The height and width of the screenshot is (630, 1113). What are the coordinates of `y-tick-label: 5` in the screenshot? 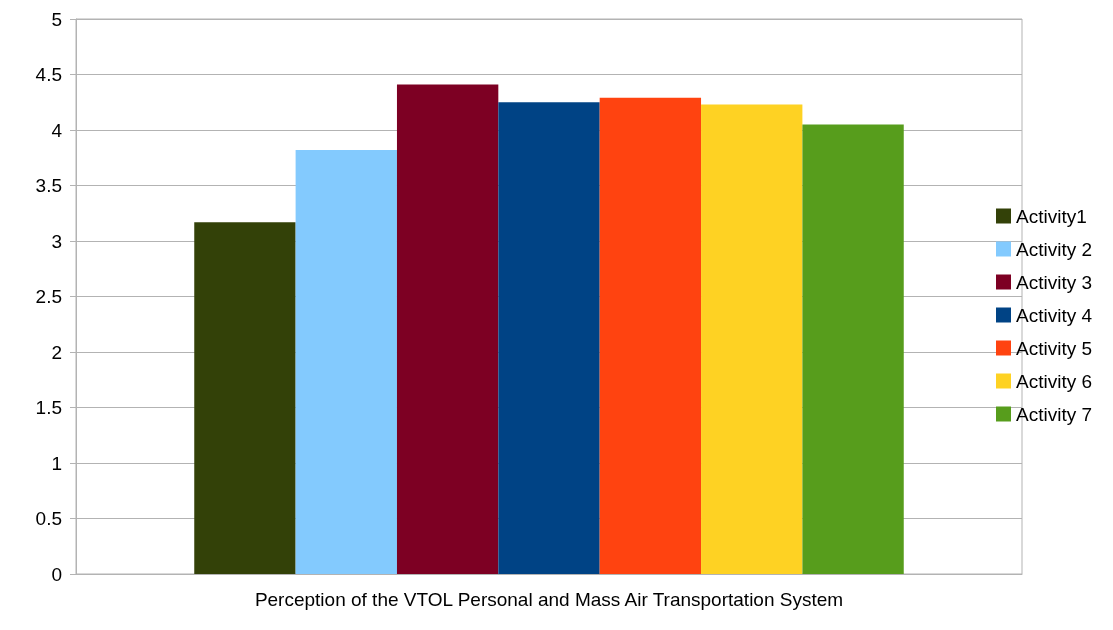 It's located at (56, 19).